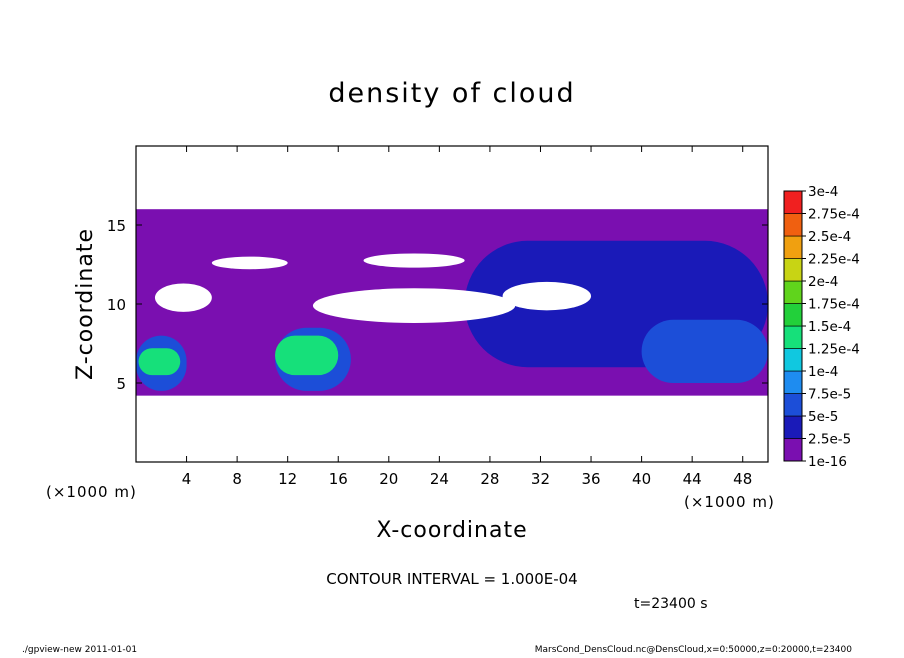  I want to click on y-tick-label: 15, so click(116, 226).